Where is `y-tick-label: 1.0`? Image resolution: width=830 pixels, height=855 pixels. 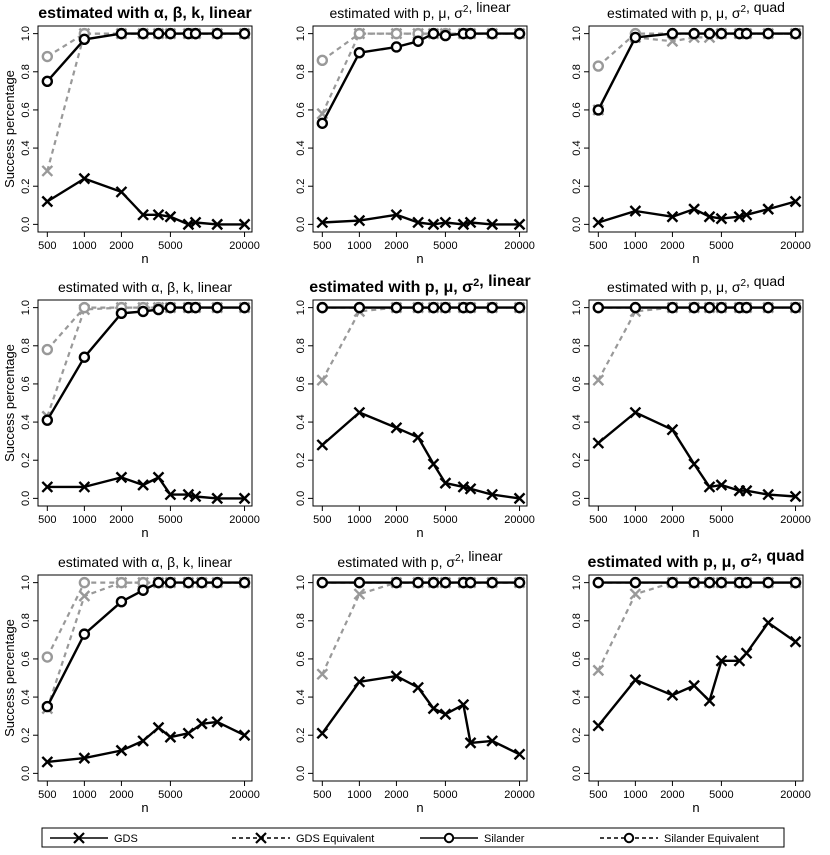 y-tick-label: 1.0 is located at coordinates (301, 307).